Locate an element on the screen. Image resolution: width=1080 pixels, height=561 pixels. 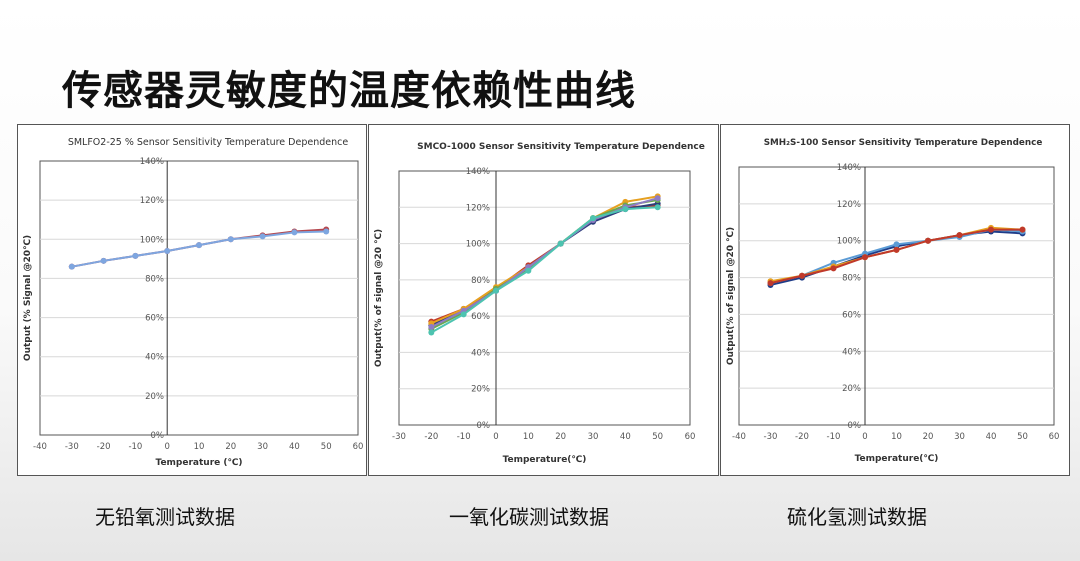
caption-carbon-monoxide: 一氧化碳测试数据 is located at coordinates (529, 517).